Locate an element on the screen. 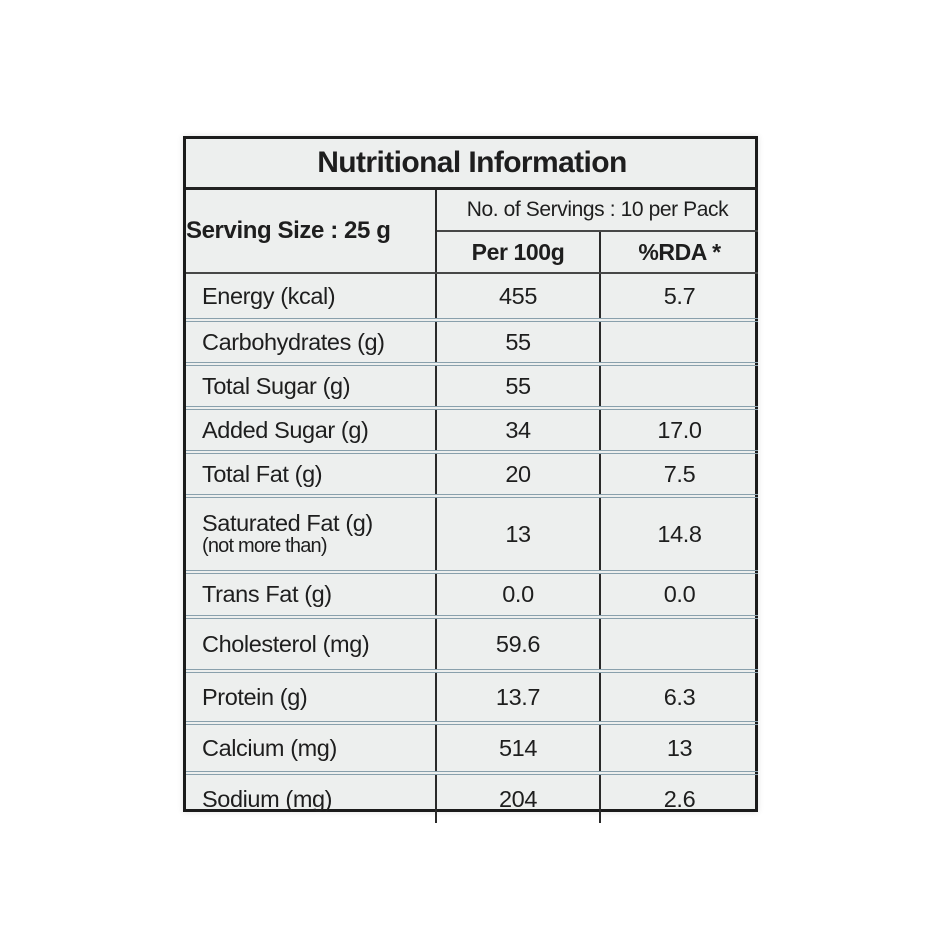 The height and width of the screenshot is (940, 940). row-value-per100g: 13 is located at coordinates (518, 533).